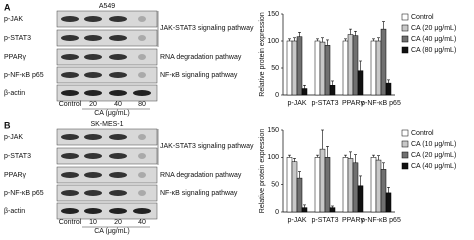 This screenshot has height=240, width=474. Describe the element at coordinates (433, 39) in the screenshot. I see `legend-label: CA (40 μg/mL)` at that location.